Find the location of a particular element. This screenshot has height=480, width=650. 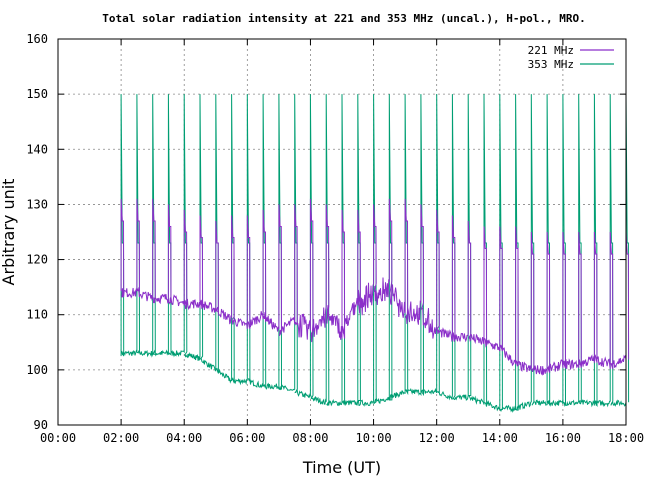

y-tick-label: 150 is located at coordinates (37, 94).